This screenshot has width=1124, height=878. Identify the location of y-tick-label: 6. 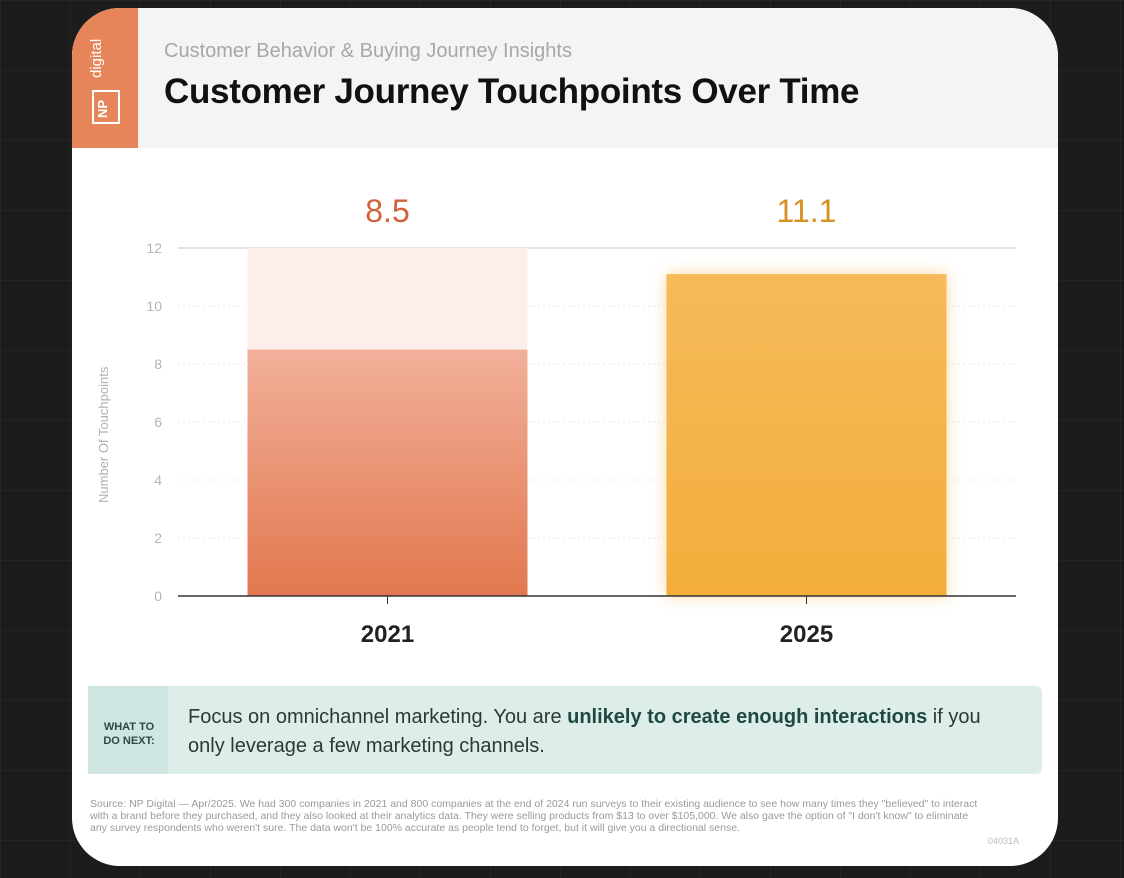
(158, 422).